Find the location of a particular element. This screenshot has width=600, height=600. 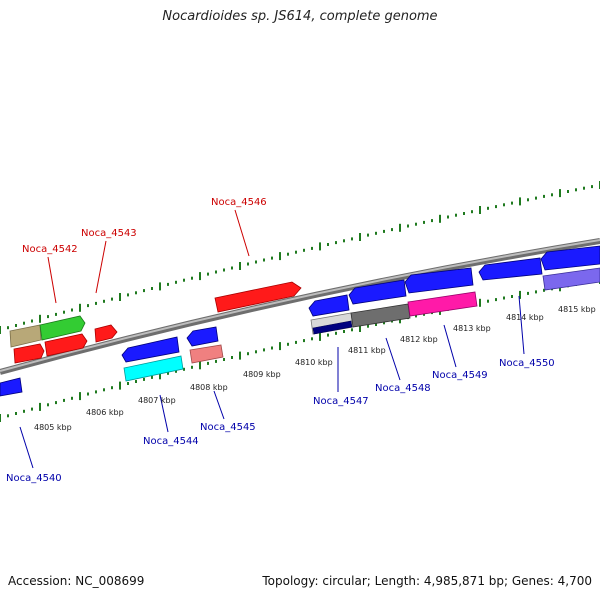

tick-label: 4809 kbp is located at coordinates (262, 374).